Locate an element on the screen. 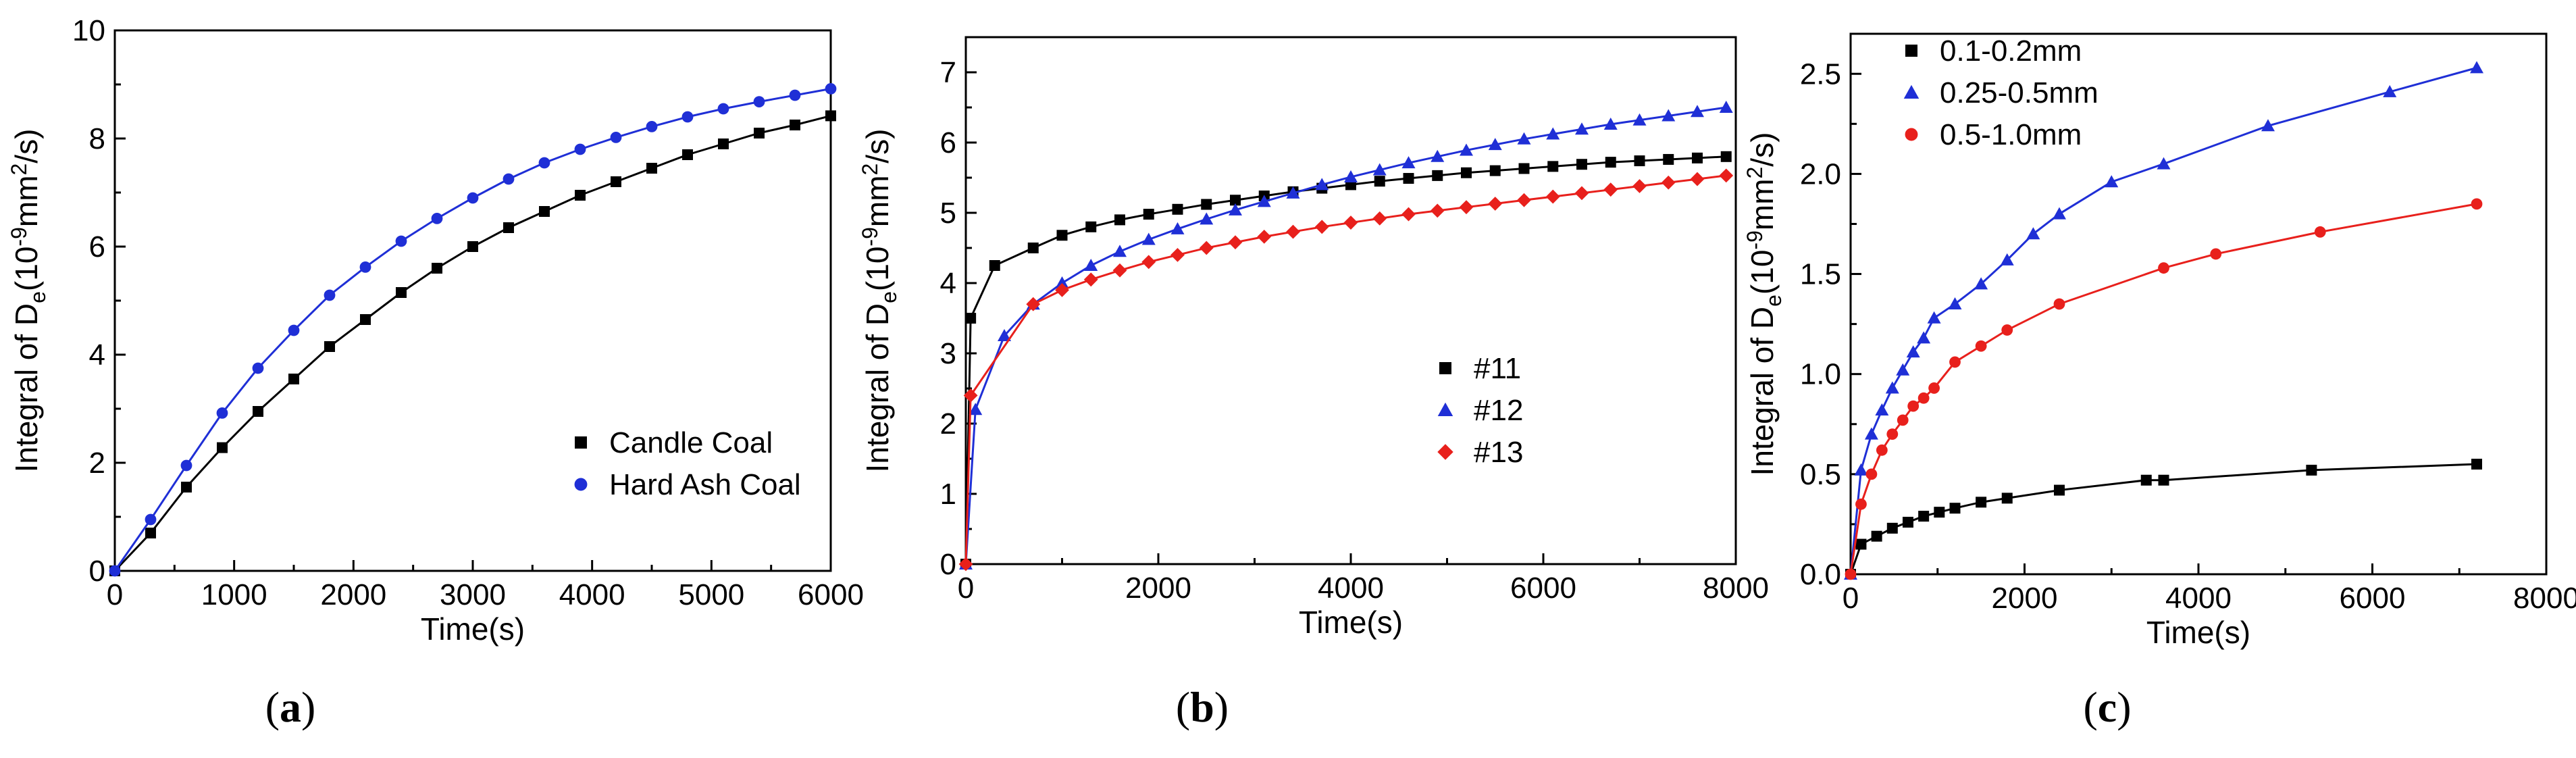 The height and width of the screenshot is (758, 2576). x-tick-label: 8000 is located at coordinates (2544, 598).